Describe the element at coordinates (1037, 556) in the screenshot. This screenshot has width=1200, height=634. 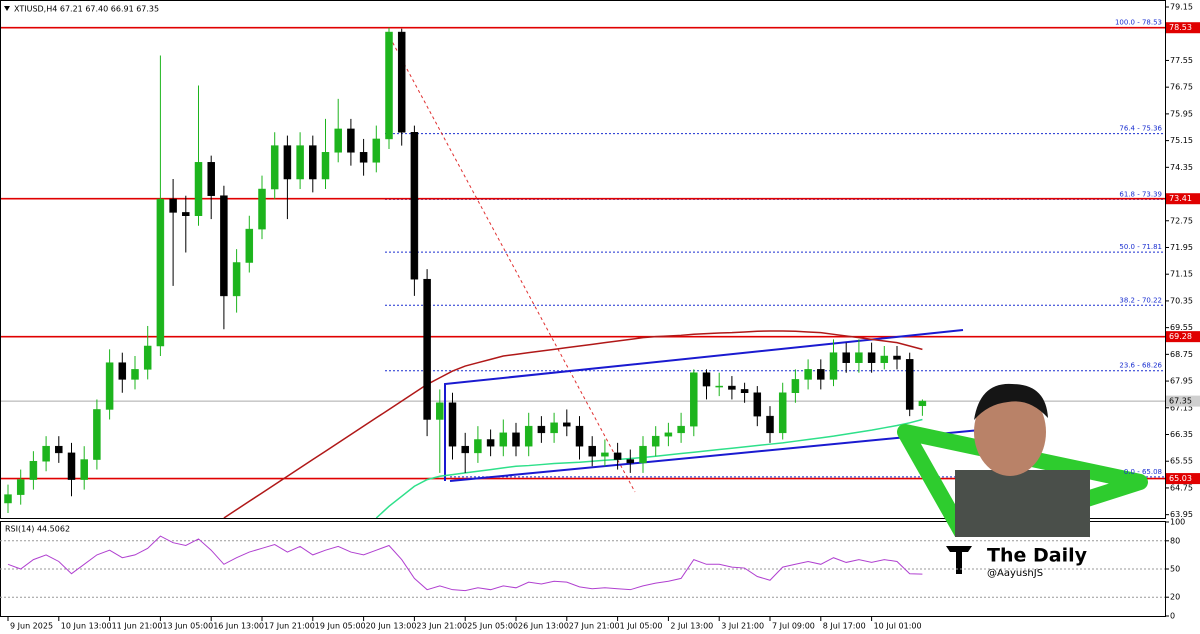
I see `overlay-title: The Daily` at that location.